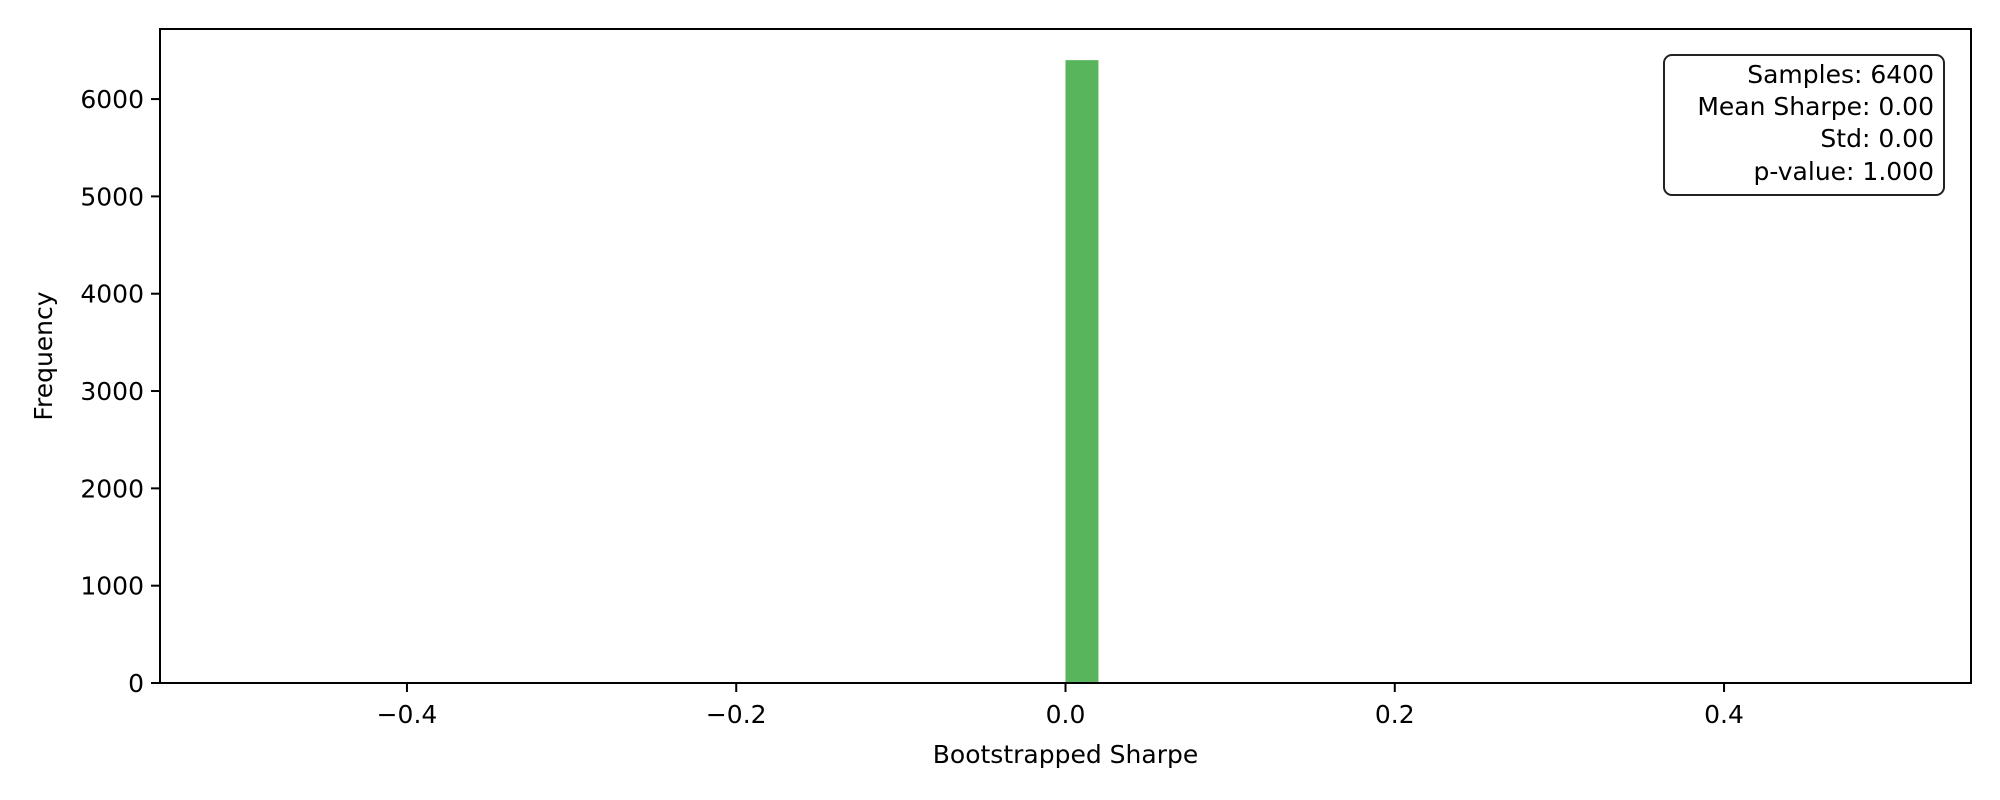 The height and width of the screenshot is (800, 2000). I want to click on stats-p-value: p-value: 1.000, so click(1844, 171).